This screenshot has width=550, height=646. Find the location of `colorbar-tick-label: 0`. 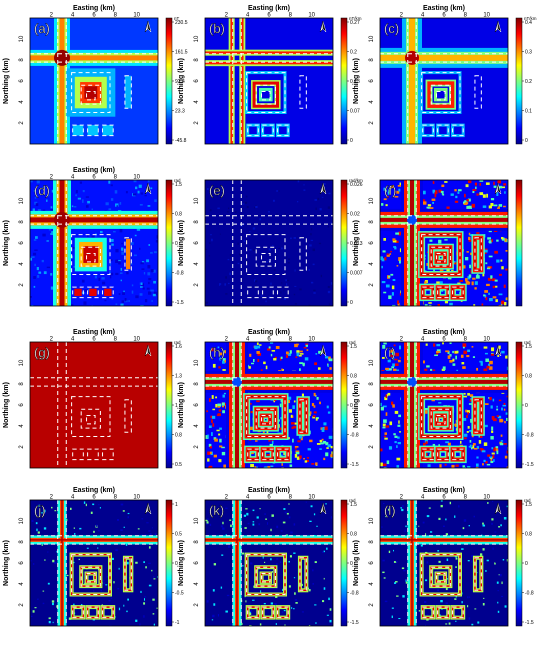

colorbar-tick-label: 0 is located at coordinates (176, 244).